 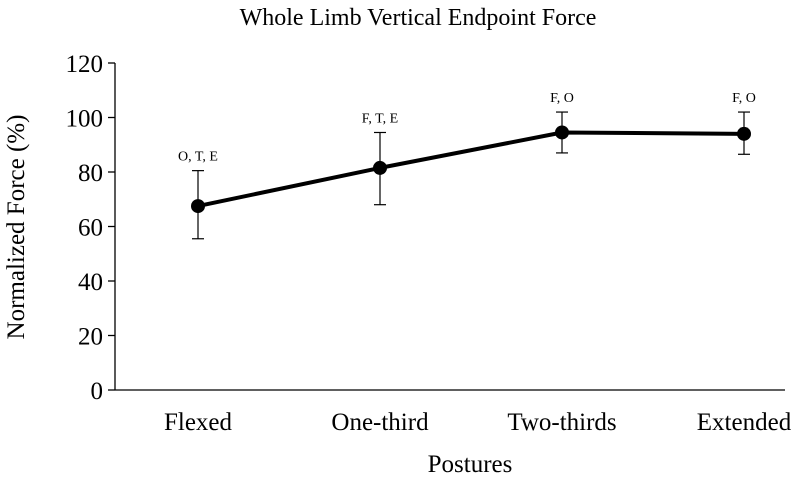 I want to click on y-tick-label: 100, so click(x=85, y=119).